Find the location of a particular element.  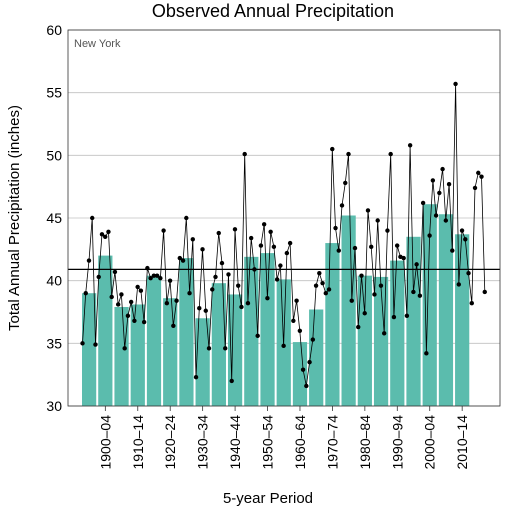

y-tick-label: 45 is located at coordinates (54, 218).